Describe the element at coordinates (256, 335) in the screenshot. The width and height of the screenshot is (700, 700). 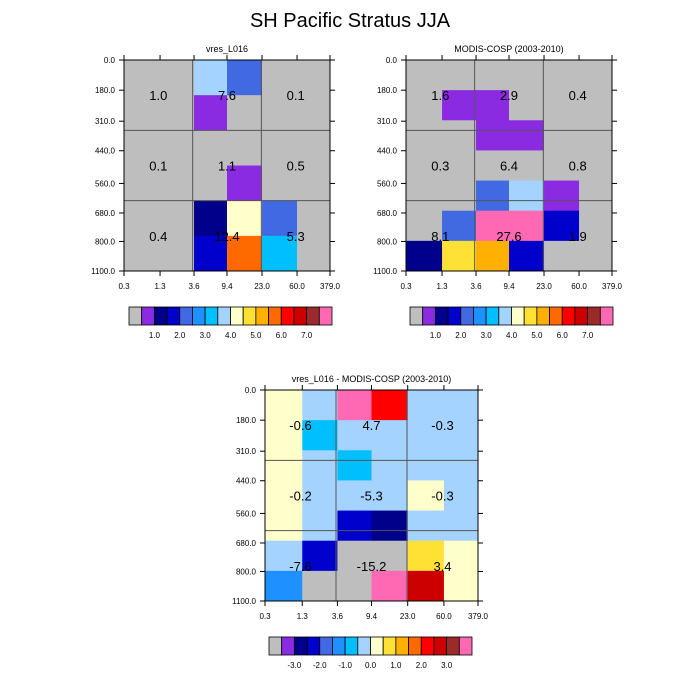
I see `colorbar-label: 5.0` at that location.